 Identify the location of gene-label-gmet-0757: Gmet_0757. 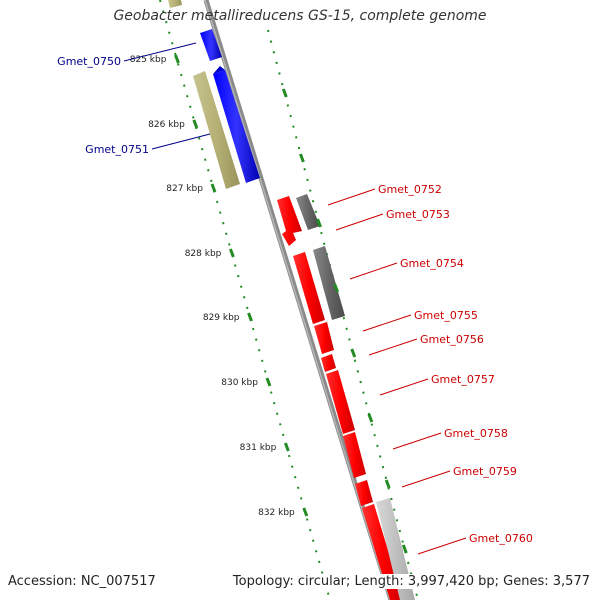
(463, 379).